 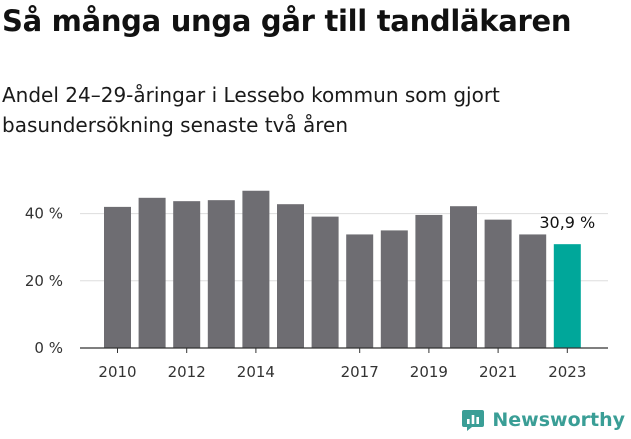 I want to click on y-tick-label: 0 %, so click(x=48, y=348).